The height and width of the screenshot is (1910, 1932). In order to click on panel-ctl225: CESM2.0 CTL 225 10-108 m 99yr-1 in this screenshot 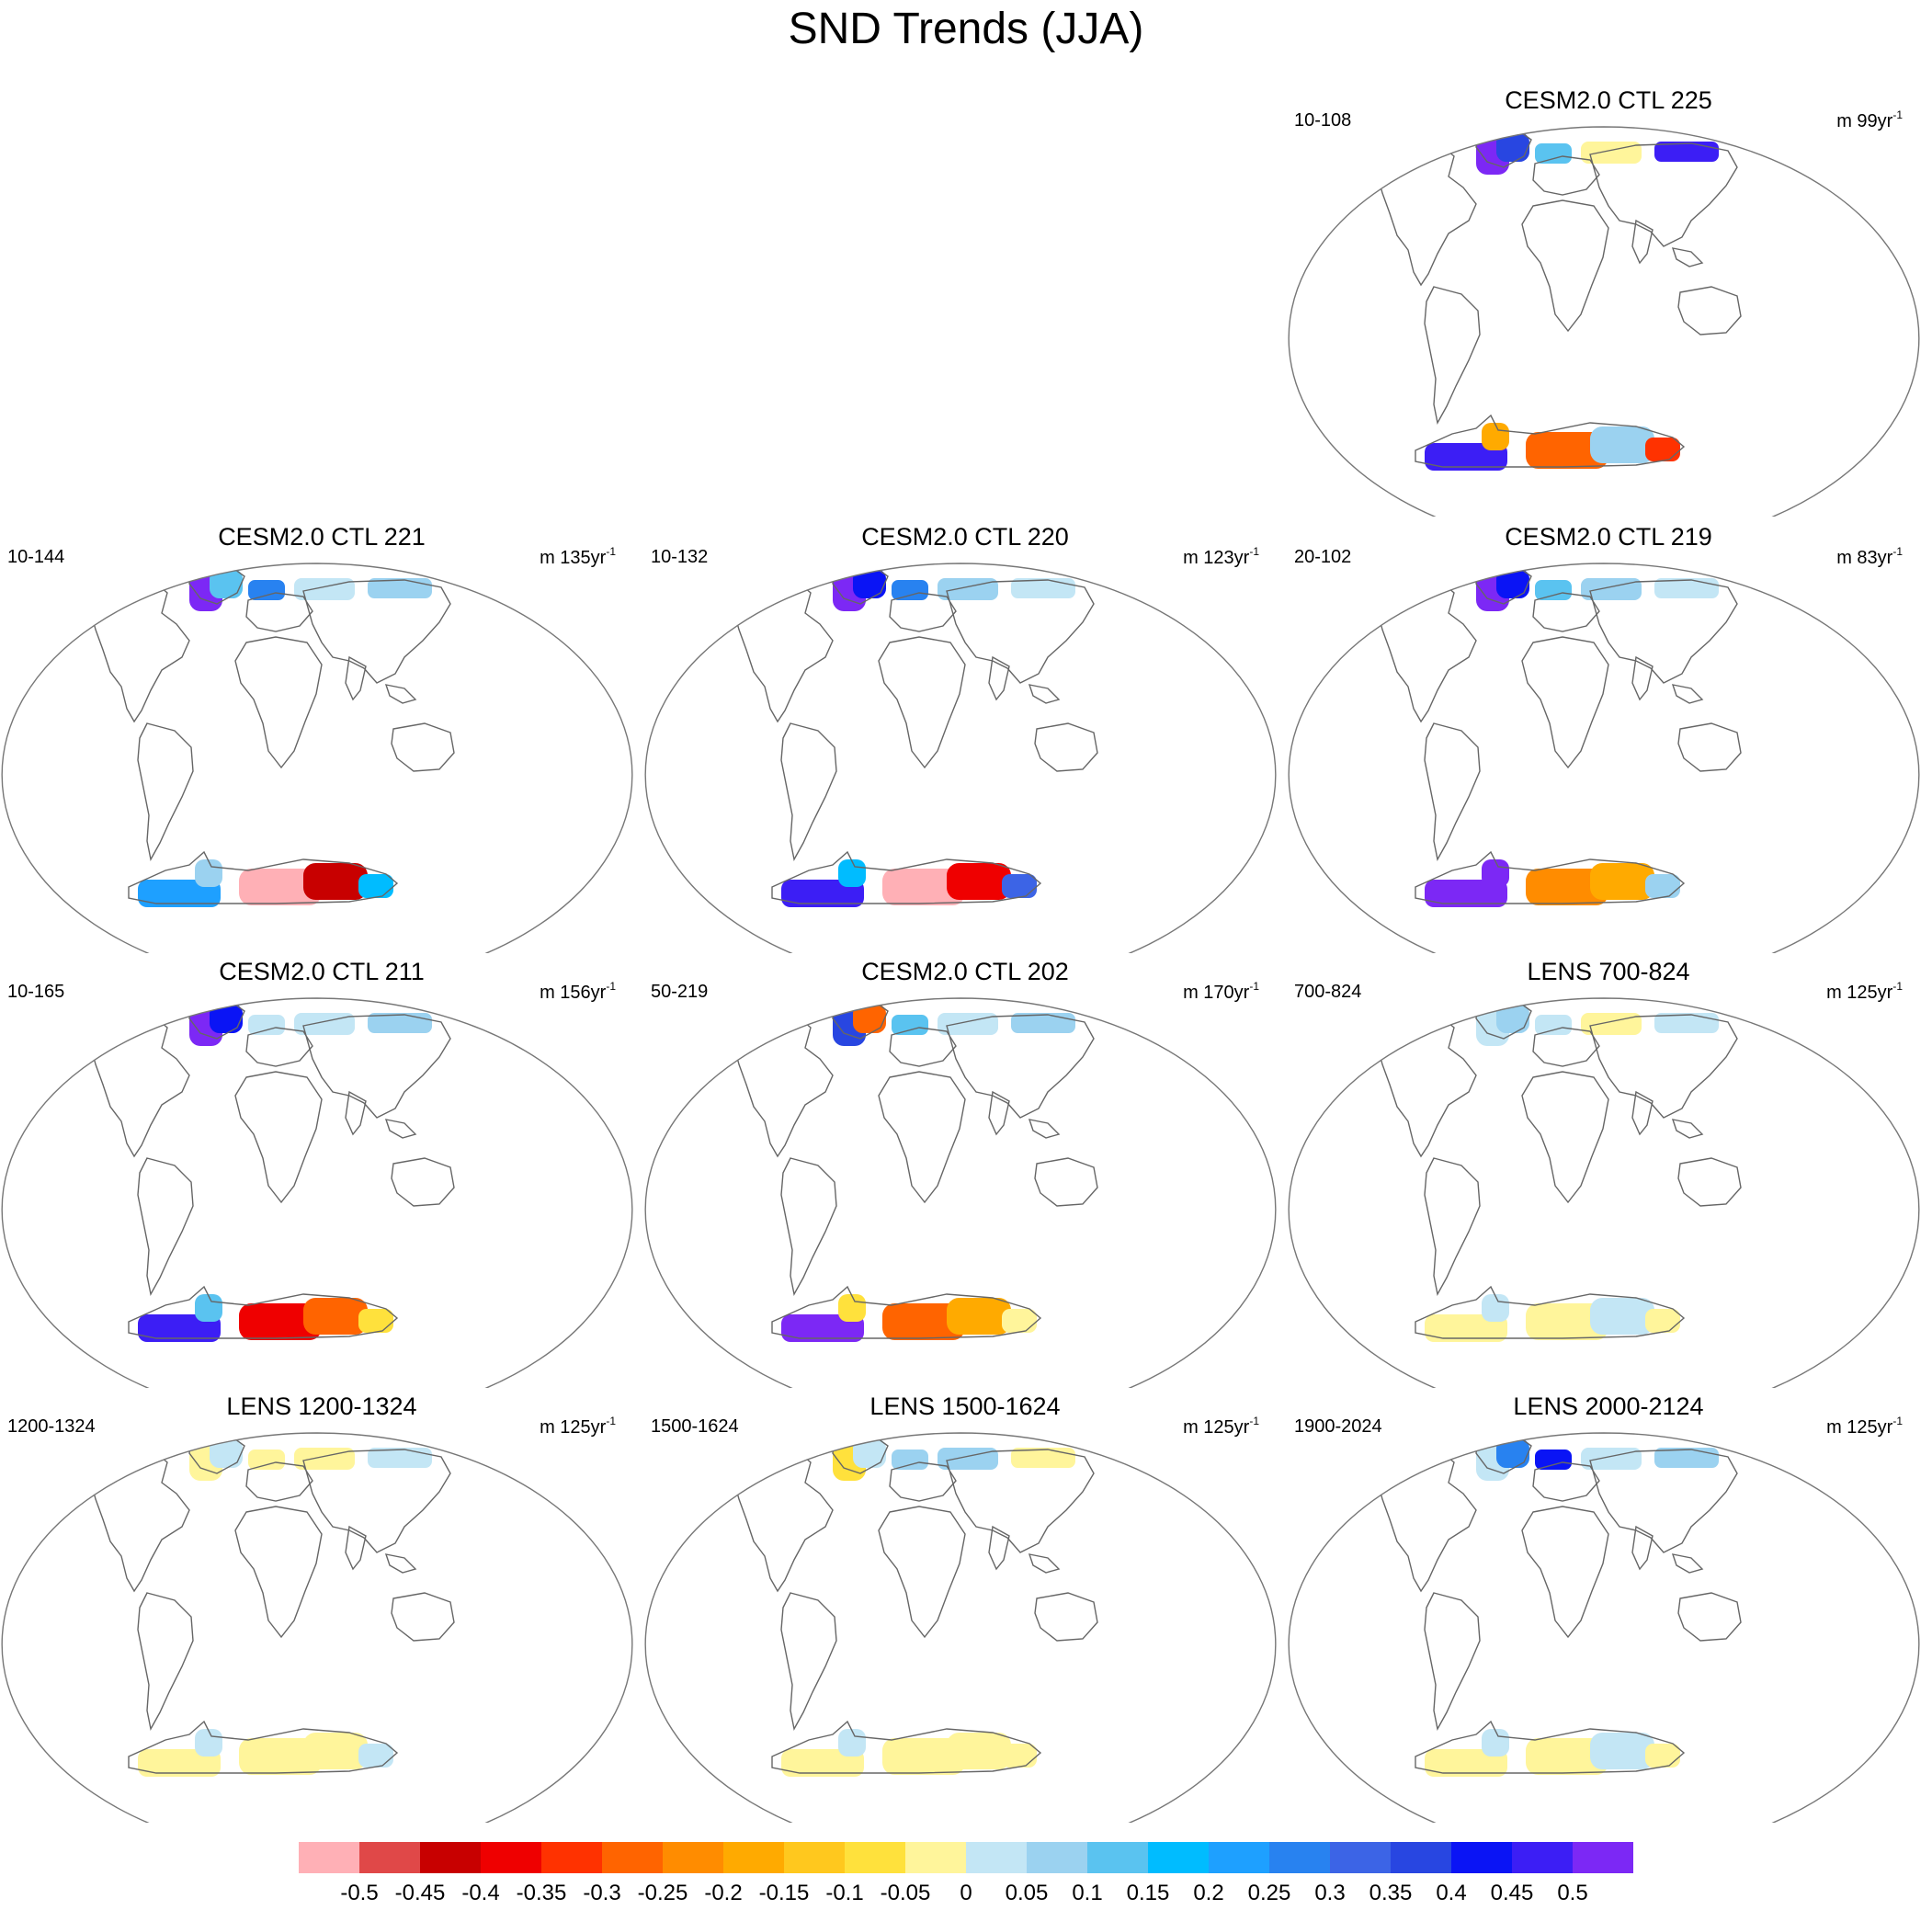, I will do `click(1609, 305)`.